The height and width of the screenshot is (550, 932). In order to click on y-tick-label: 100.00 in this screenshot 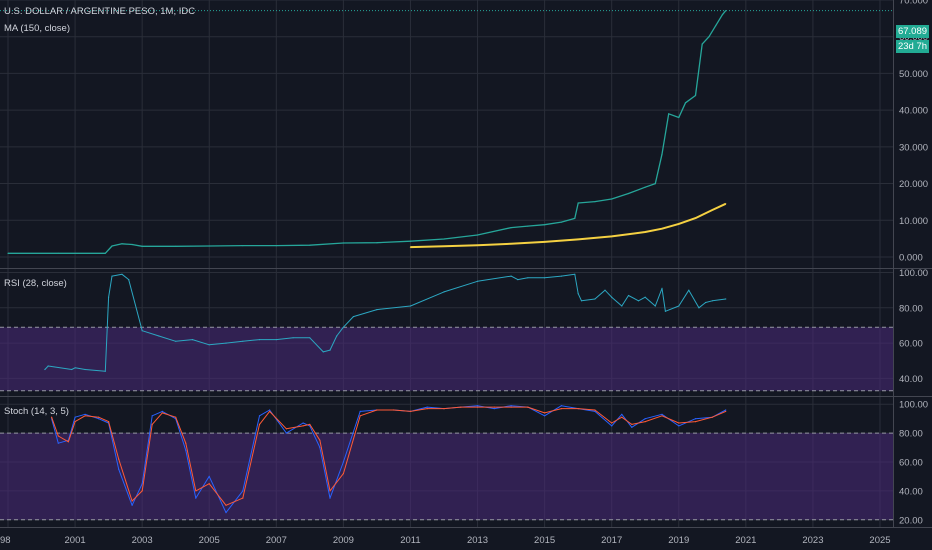, I will do `click(913, 273)`.